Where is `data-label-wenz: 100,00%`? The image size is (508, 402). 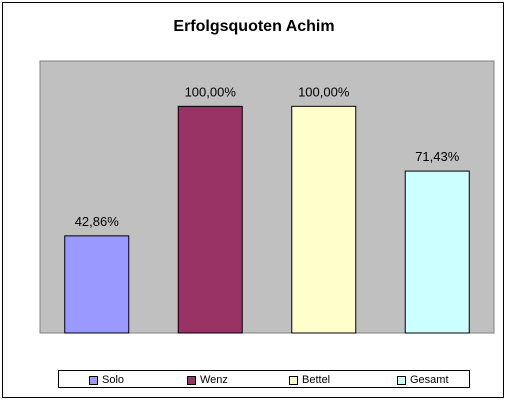
data-label-wenz: 100,00% is located at coordinates (211, 91).